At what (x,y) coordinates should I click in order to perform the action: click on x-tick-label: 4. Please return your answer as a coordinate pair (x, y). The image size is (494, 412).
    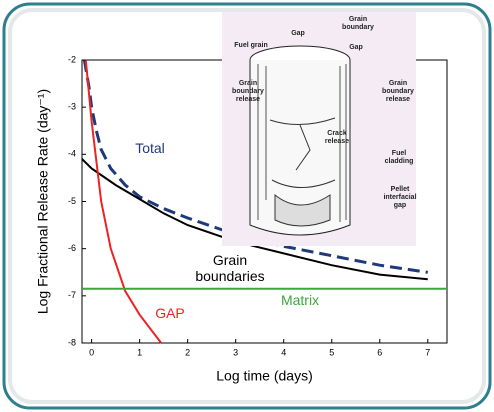
    Looking at the image, I should click on (283, 352).